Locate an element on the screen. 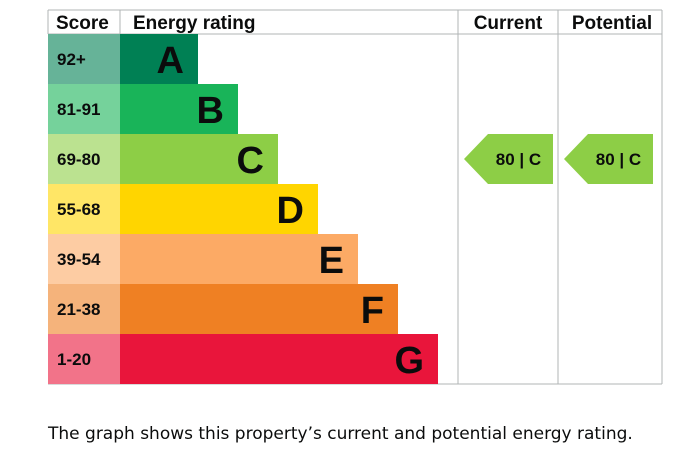 The height and width of the screenshot is (452, 675). band-bar-f is located at coordinates (259, 309).